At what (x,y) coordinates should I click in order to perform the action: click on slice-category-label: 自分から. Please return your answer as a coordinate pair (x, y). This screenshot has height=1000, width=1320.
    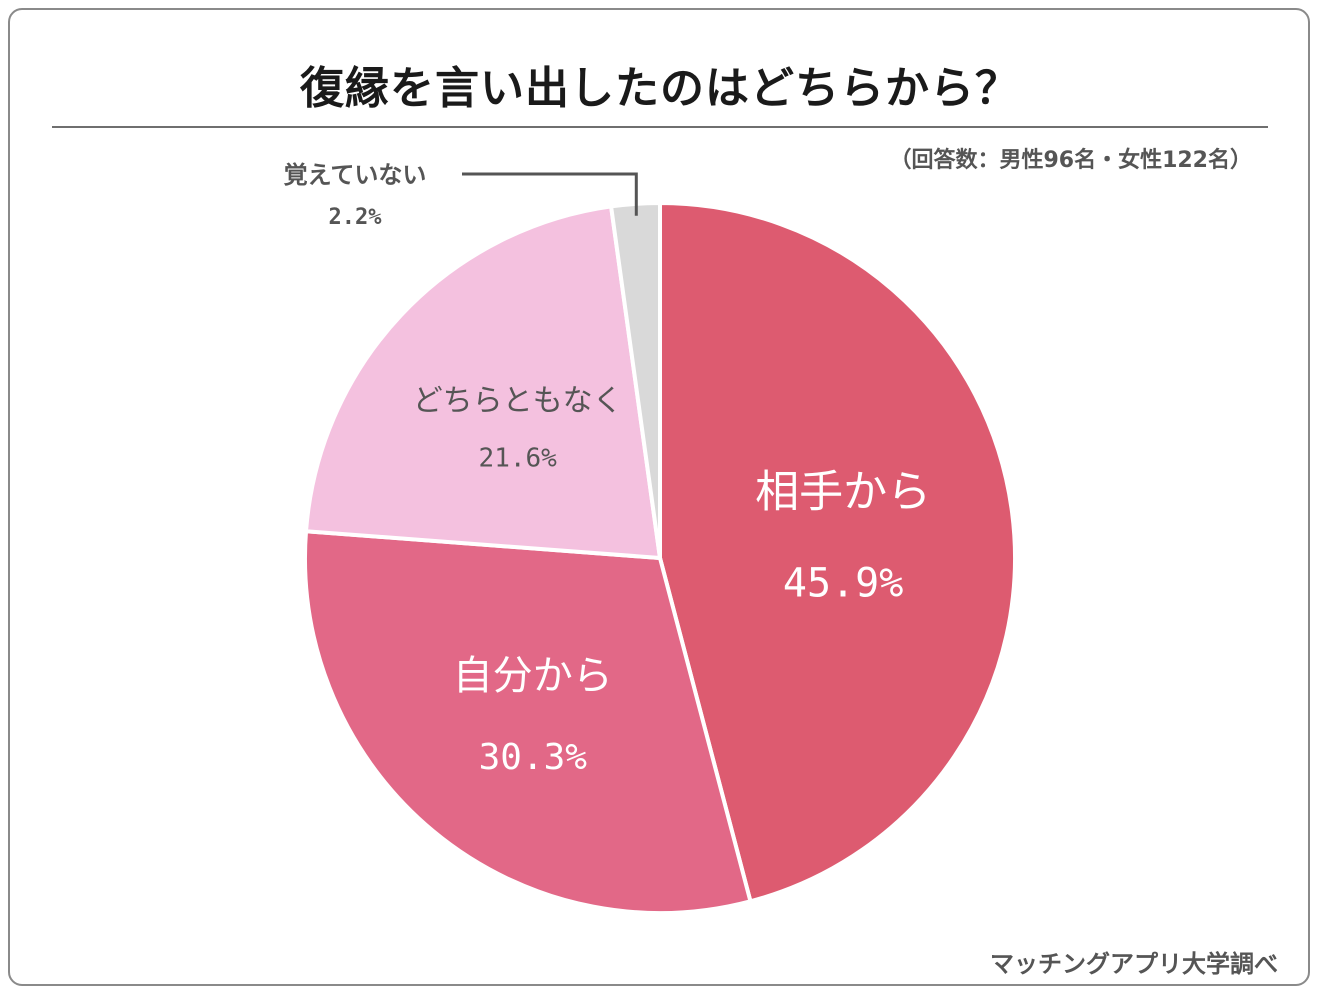
    Looking at the image, I should click on (533, 676).